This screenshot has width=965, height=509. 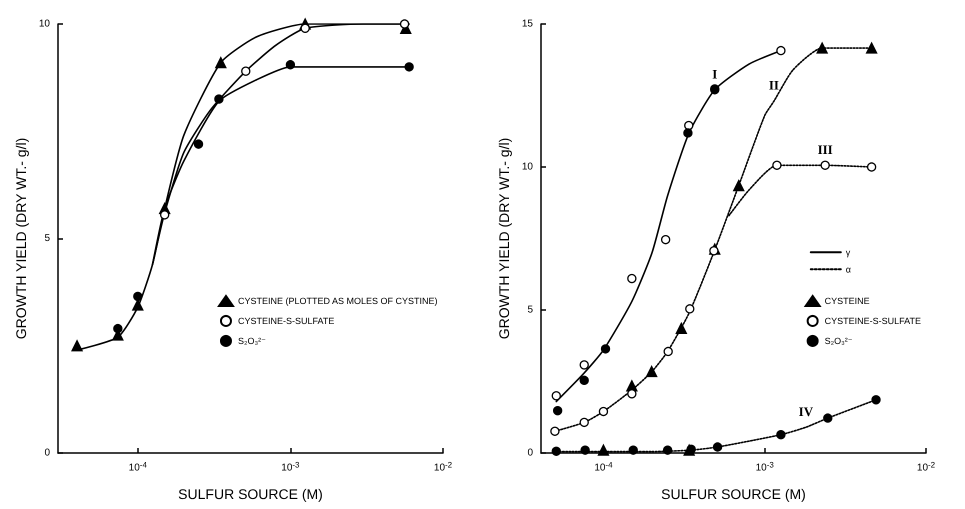 I want to click on annotation: I, so click(x=714, y=74).